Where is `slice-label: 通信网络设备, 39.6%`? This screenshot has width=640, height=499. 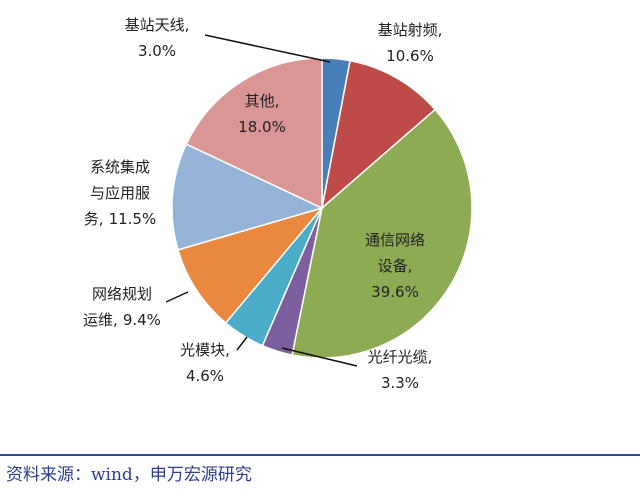 slice-label: 通信网络设备, 39.6% is located at coordinates (395, 266).